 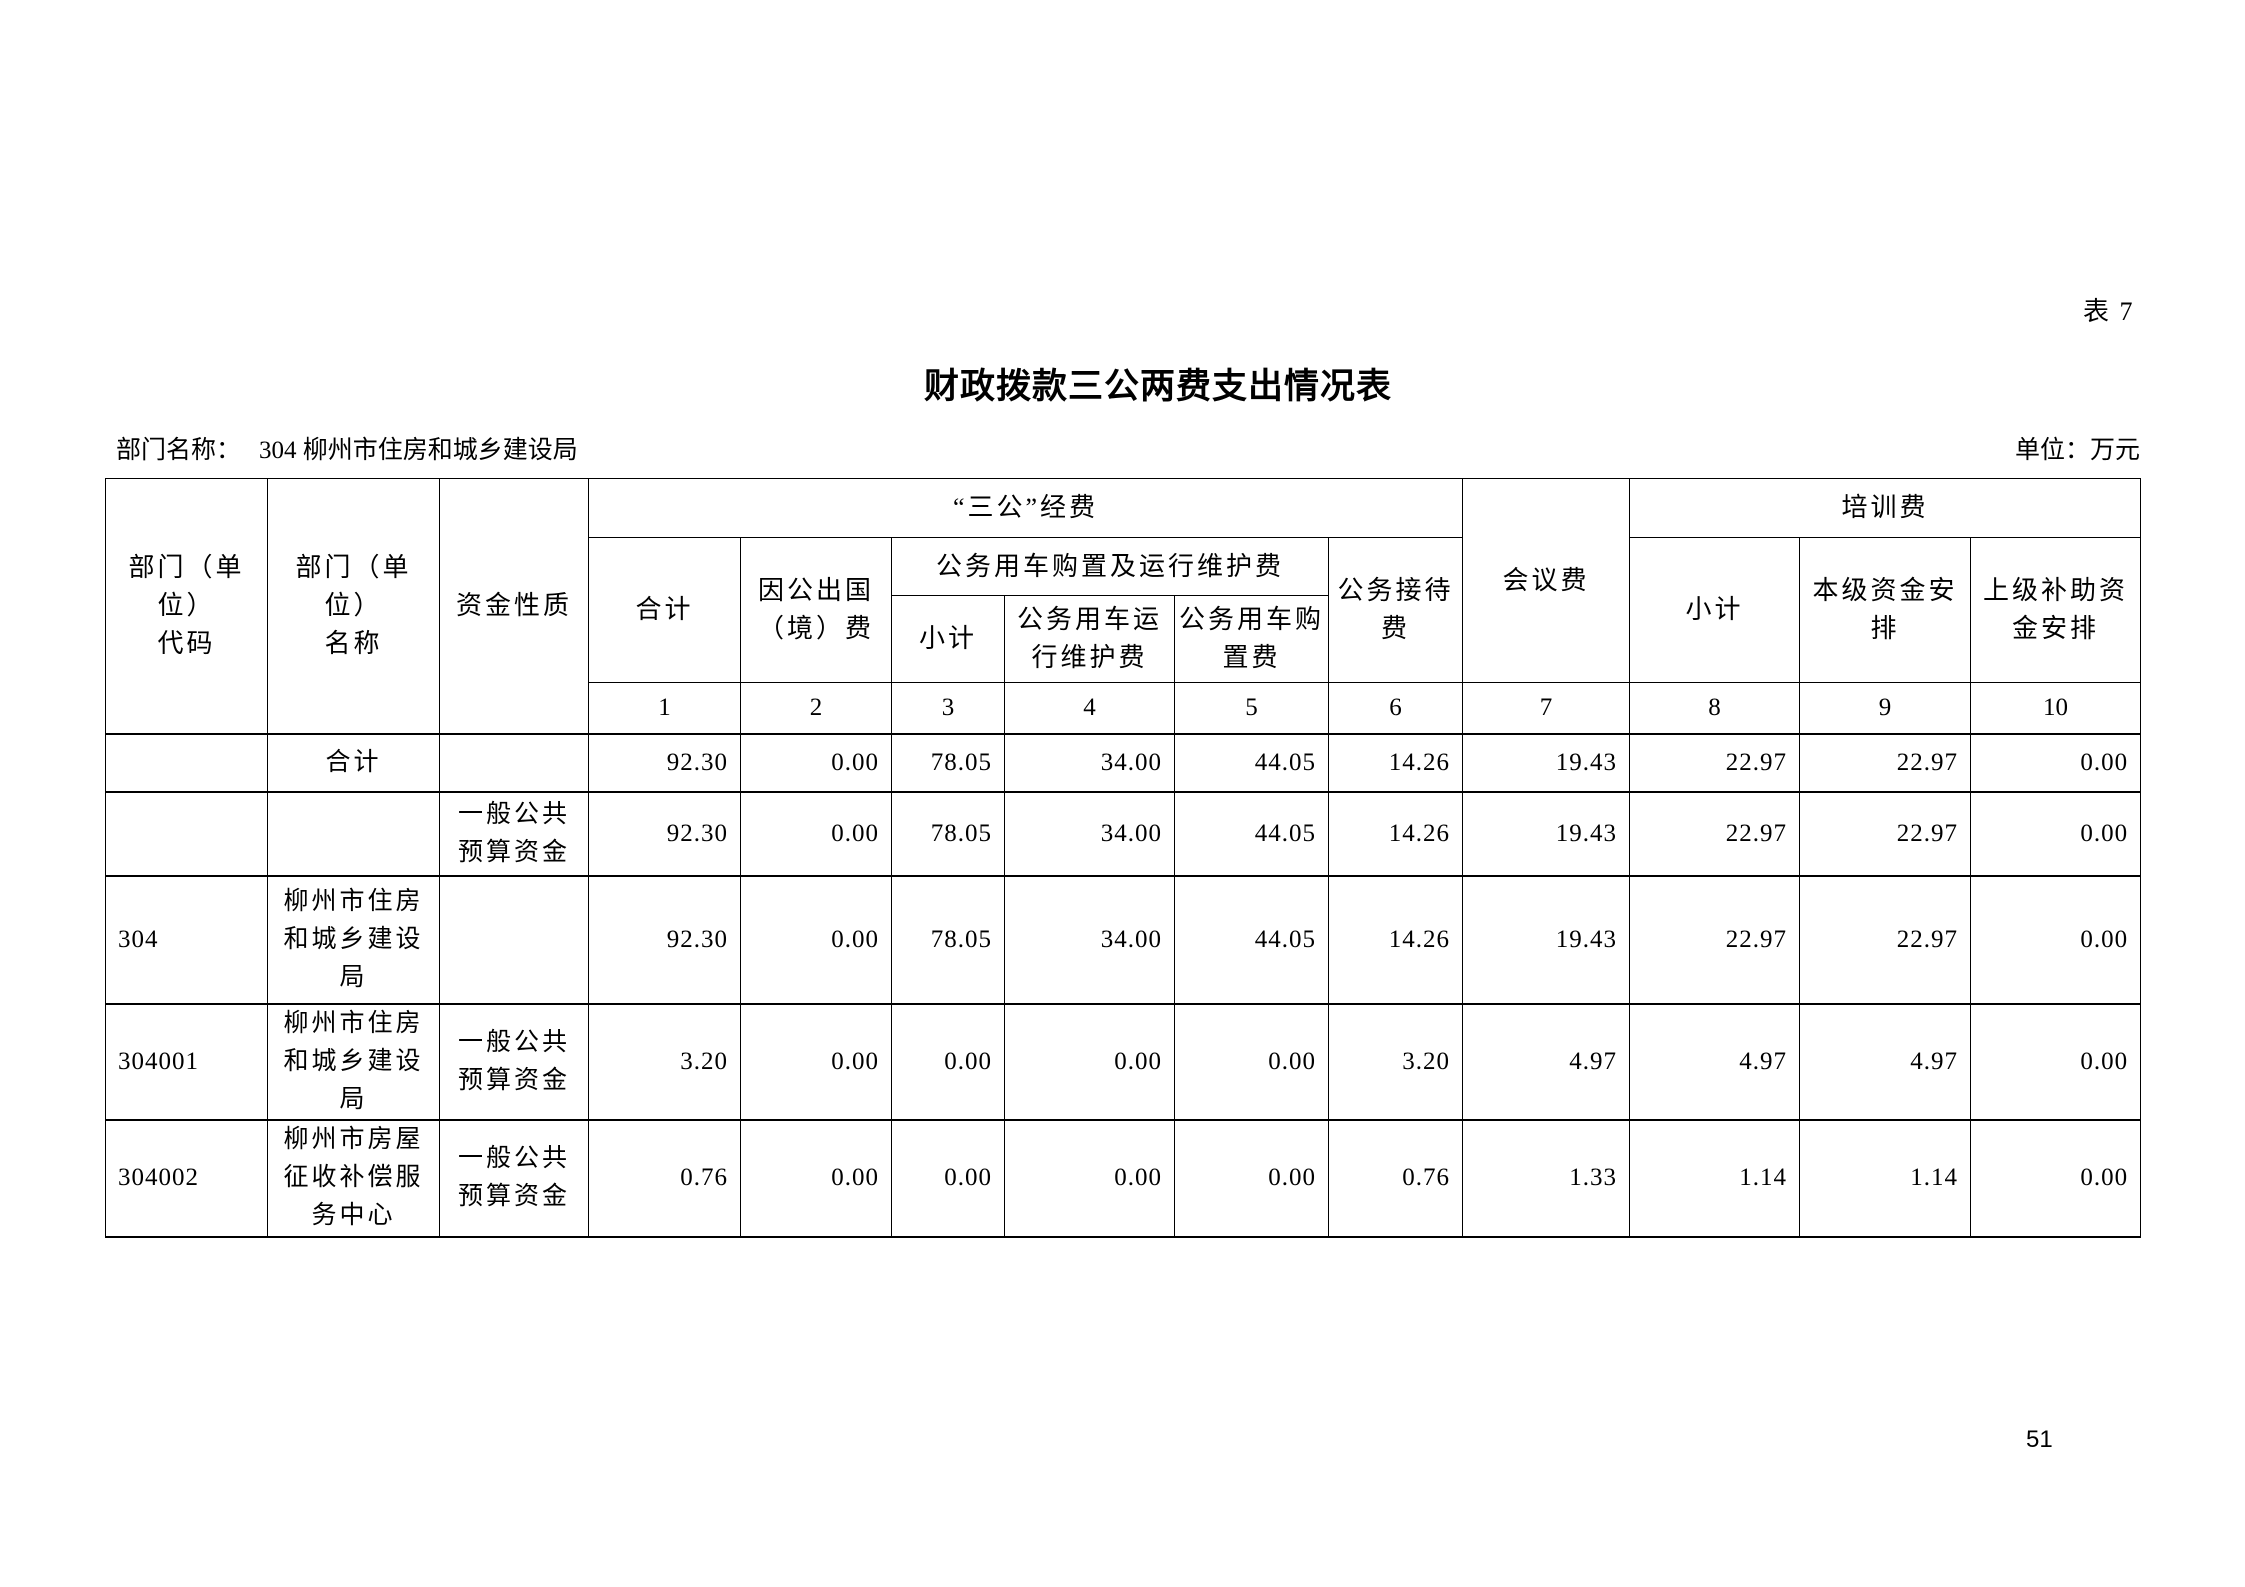 I want to click on header-col-training-own: 本级资金安 排, so click(x=1885, y=610).